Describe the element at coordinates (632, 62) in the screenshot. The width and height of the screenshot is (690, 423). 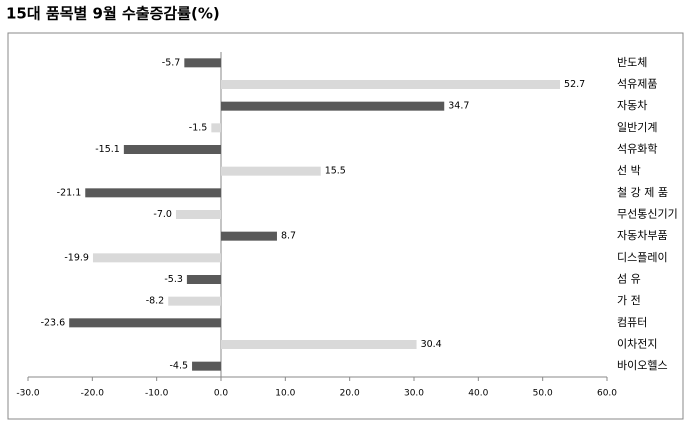
I see `category-label: 반도체` at that location.